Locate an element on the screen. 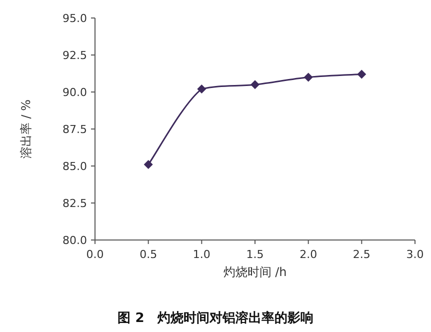 Image resolution: width=431 pixels, height=332 pixels. x-axis-title: 灼烧时间 /h is located at coordinates (255, 272).